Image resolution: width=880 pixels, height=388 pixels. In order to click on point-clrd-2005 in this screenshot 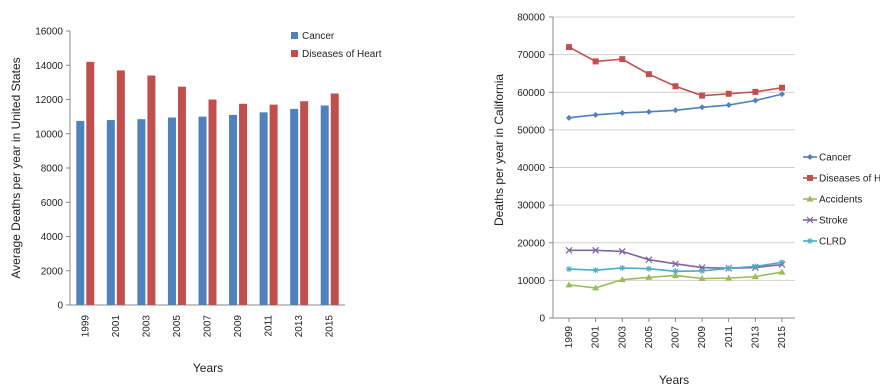, I will do `click(648, 268)`.